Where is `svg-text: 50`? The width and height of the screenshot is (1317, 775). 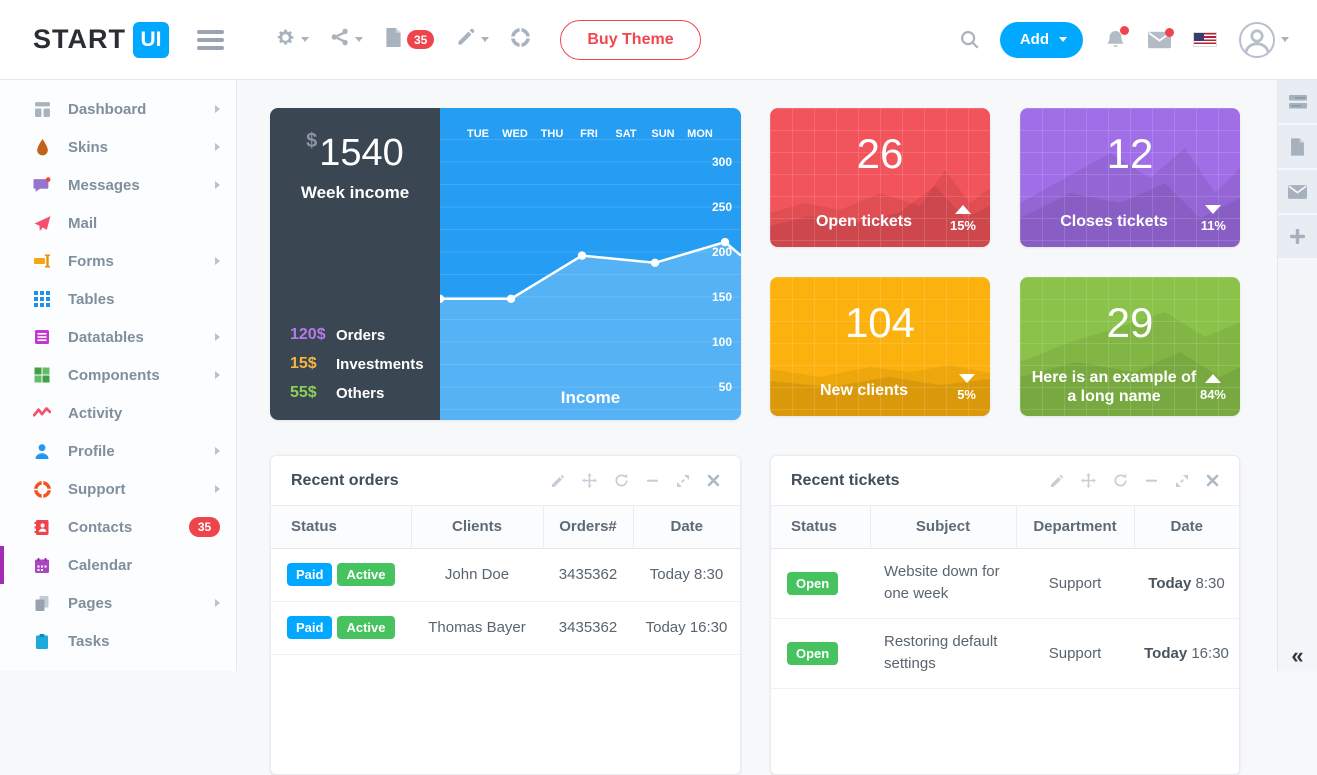
svg-text: 50 is located at coordinates (726, 387).